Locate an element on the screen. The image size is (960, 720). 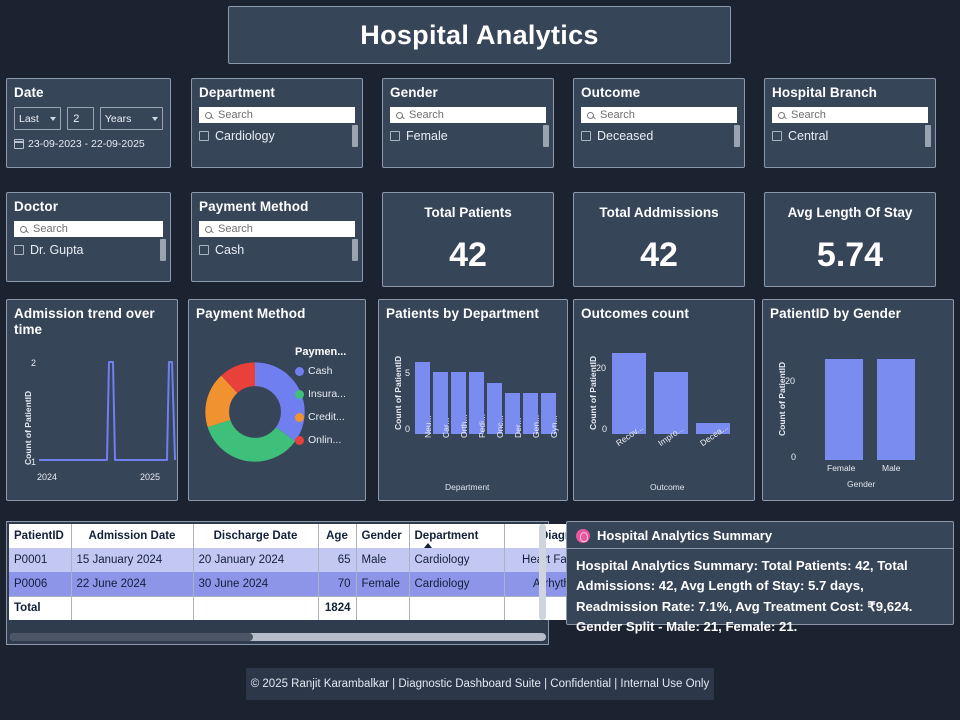
slicer-gender: Gender Search Female is located at coordinates (468, 123).